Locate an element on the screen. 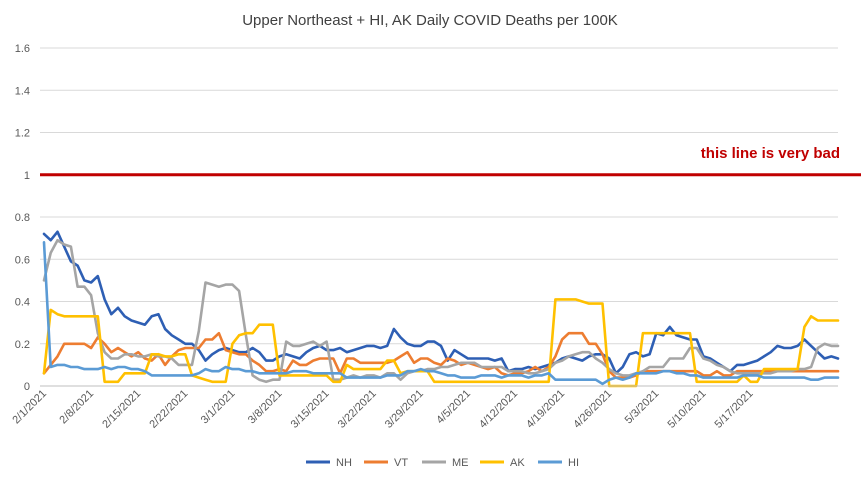 The image size is (861, 481). legend-label-vt: VT is located at coordinates (401, 463).